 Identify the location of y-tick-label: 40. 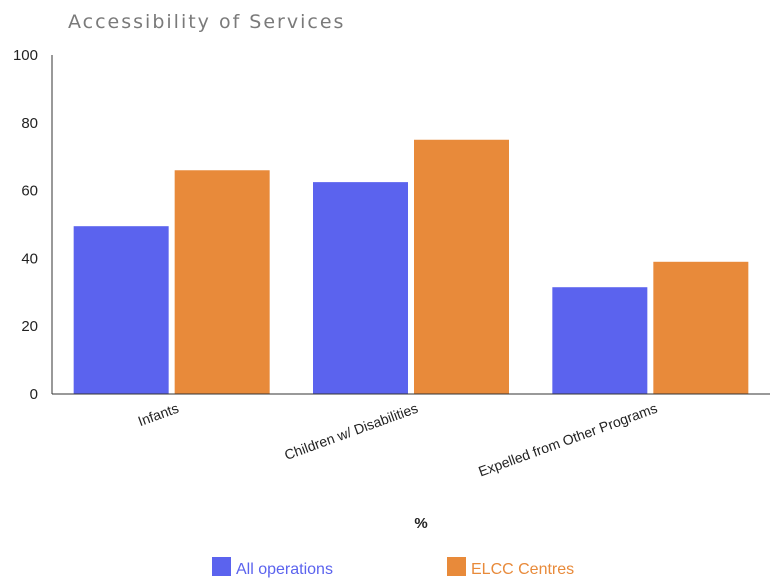
(29, 258).